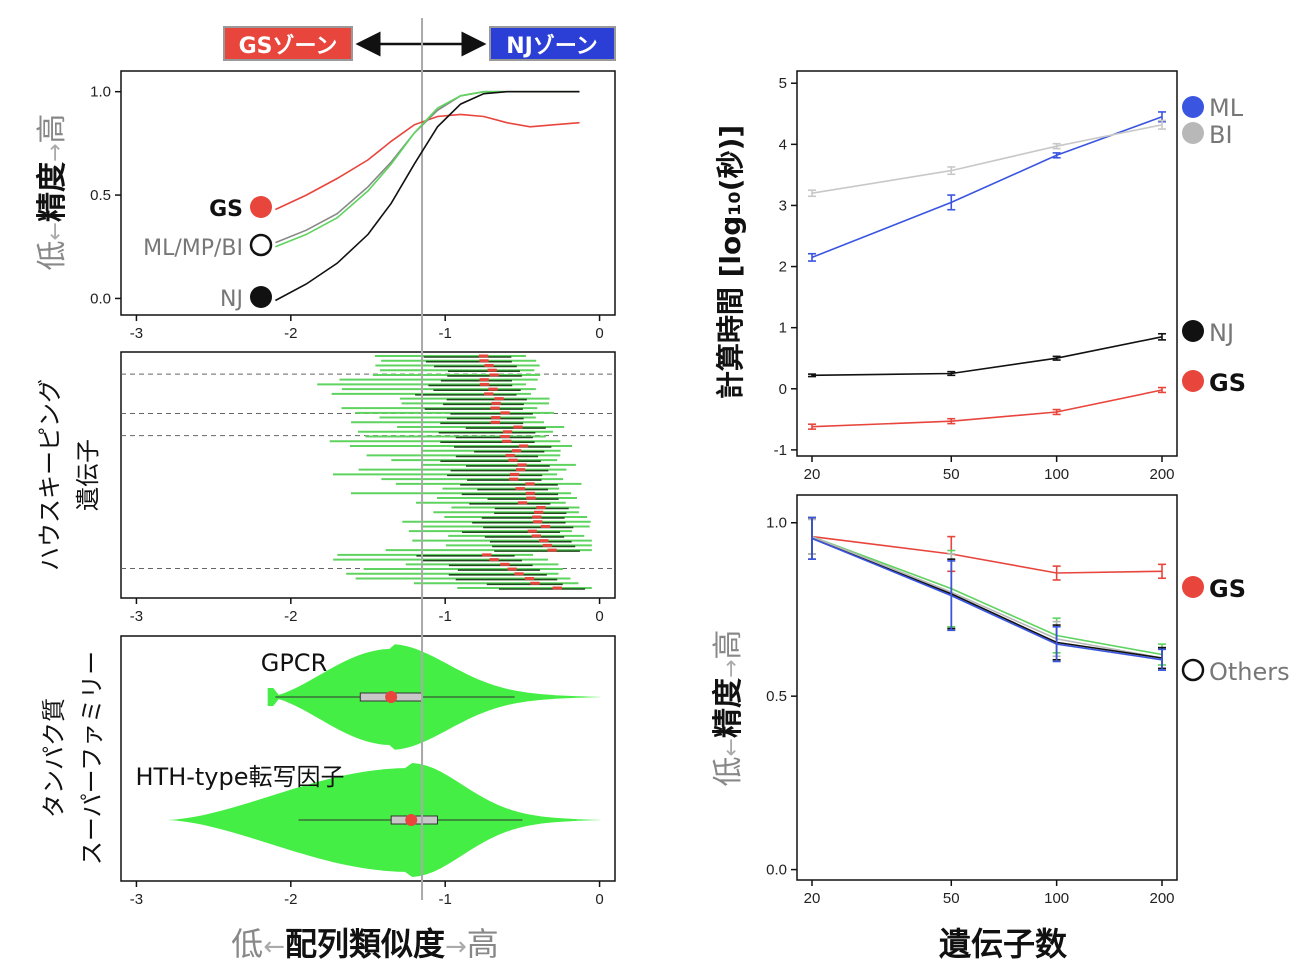  Describe the element at coordinates (987, 263) in the screenshot. I see `panel-d-frame` at that location.